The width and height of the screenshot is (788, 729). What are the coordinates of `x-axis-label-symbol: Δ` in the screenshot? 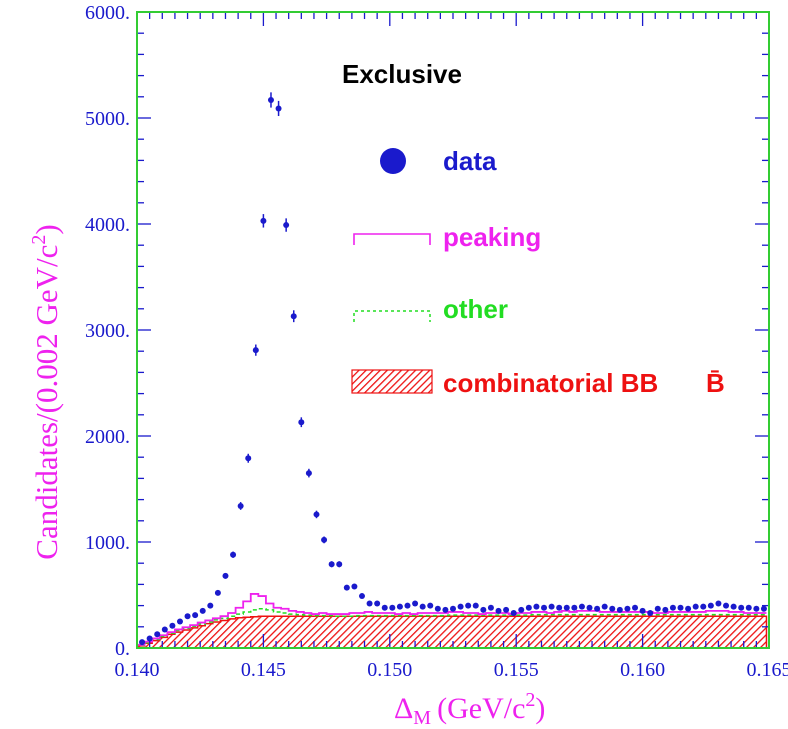 It's located at (403, 708).